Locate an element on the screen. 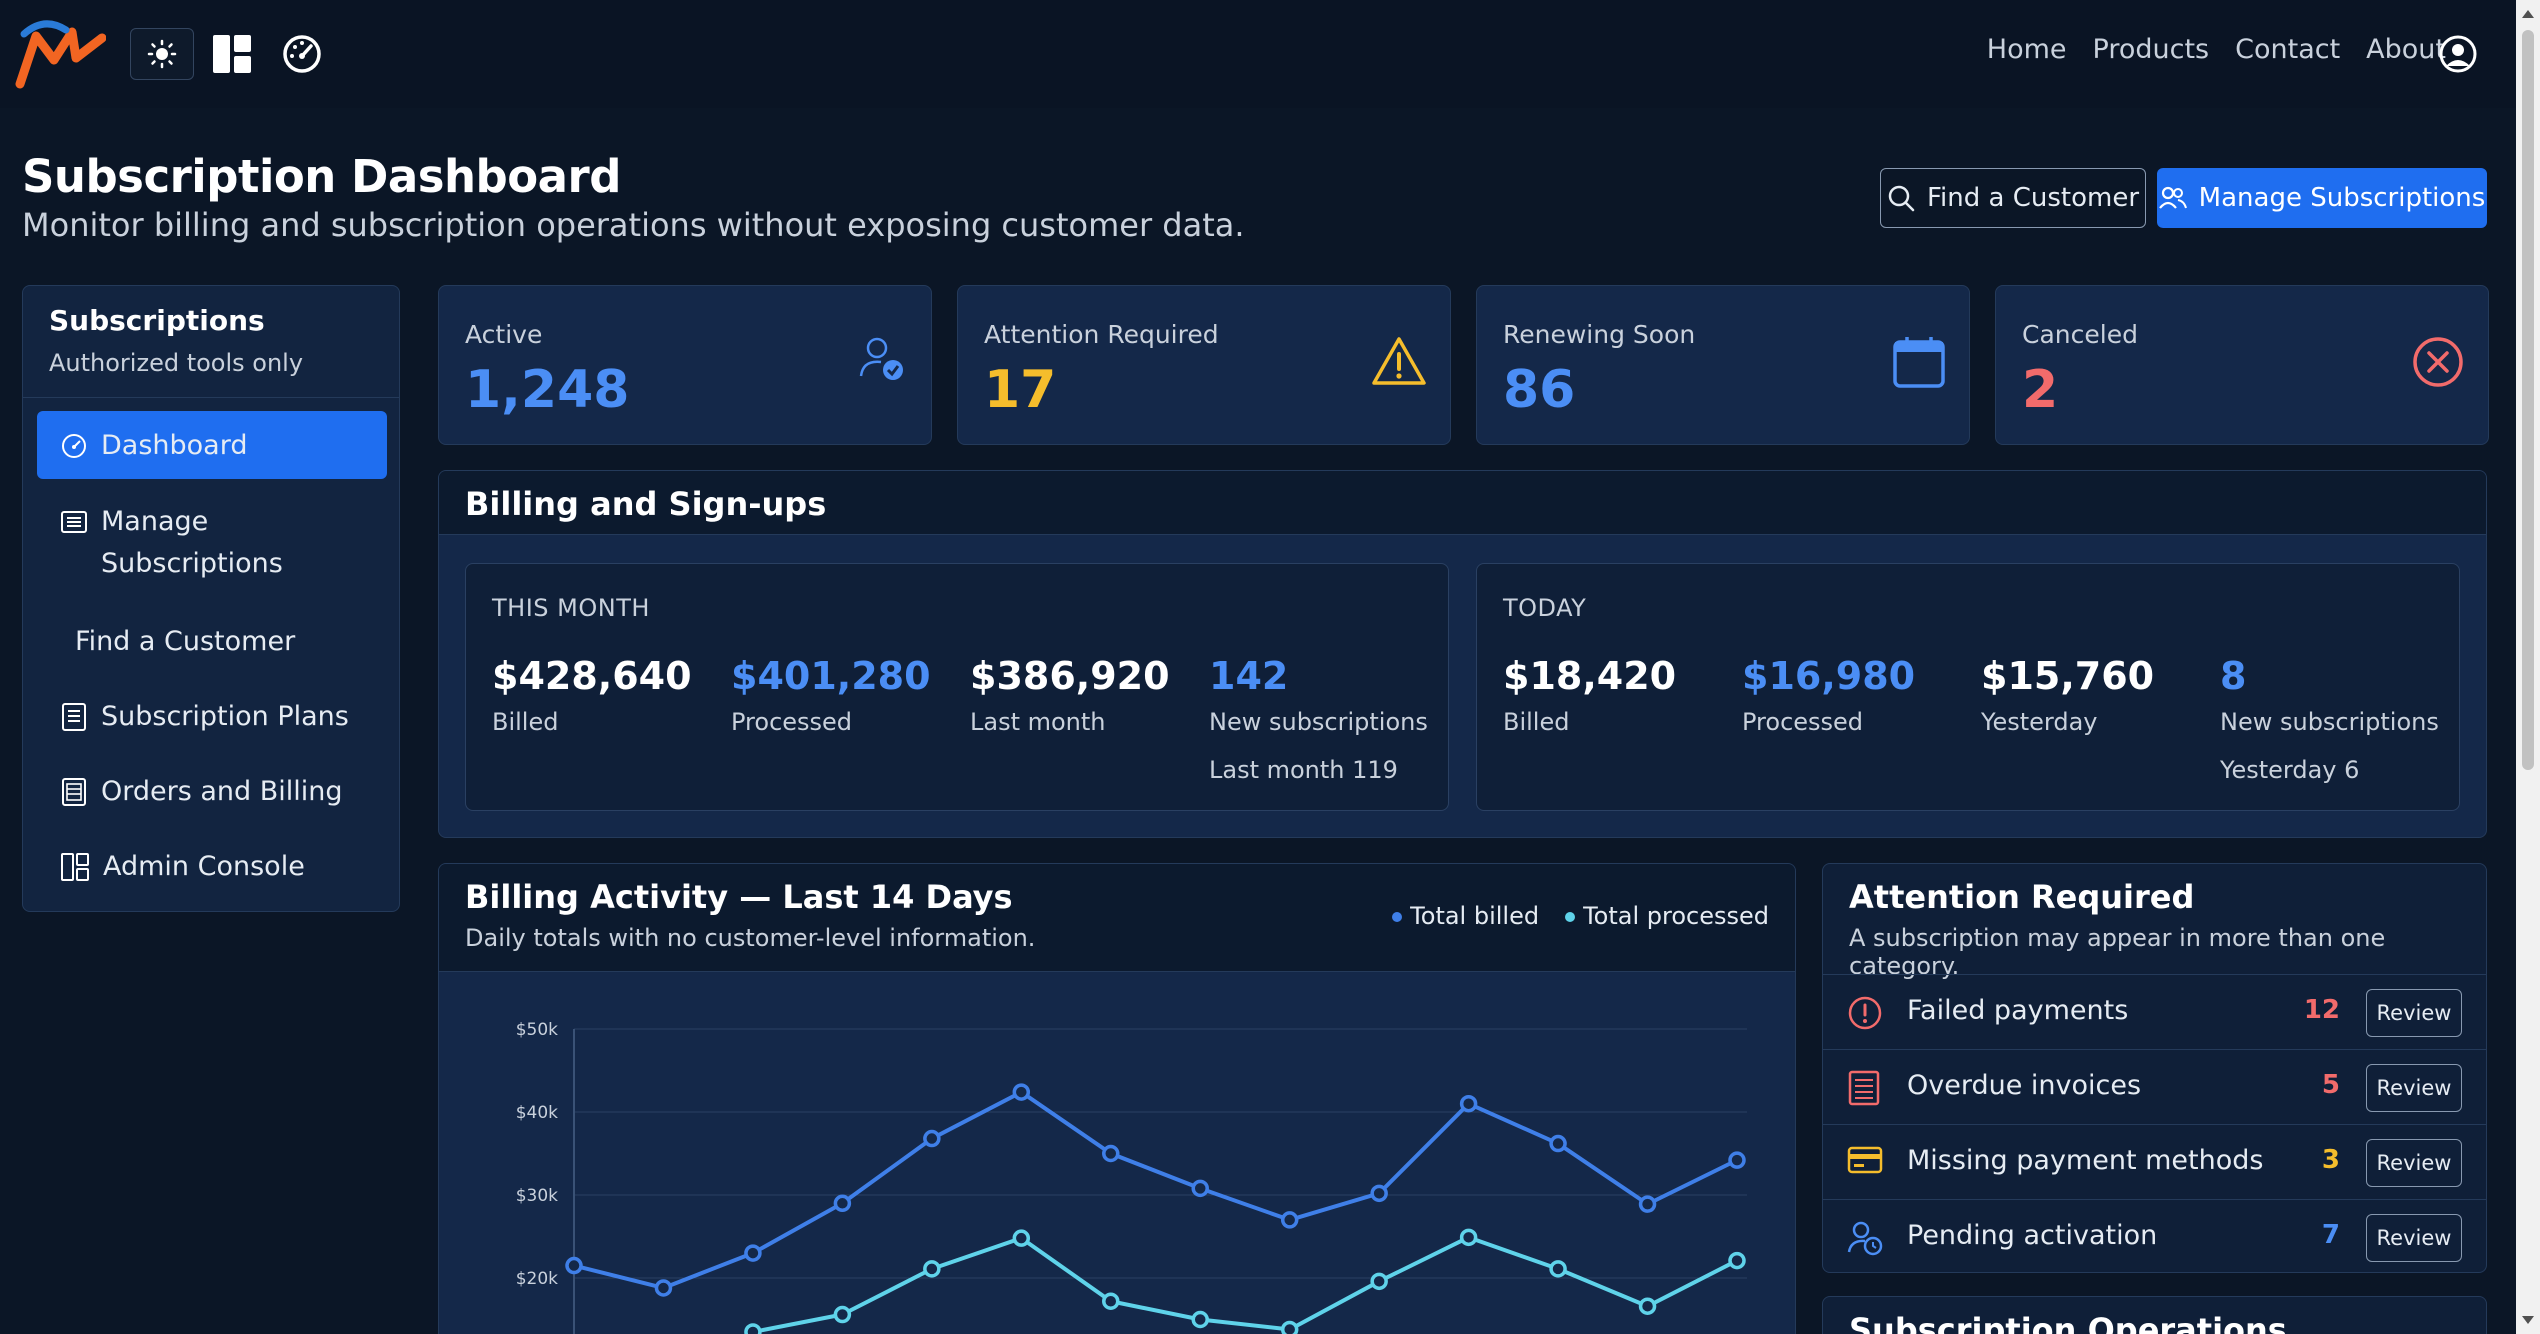  sidebar-item-admin-console: Admin Console is located at coordinates (212, 866).